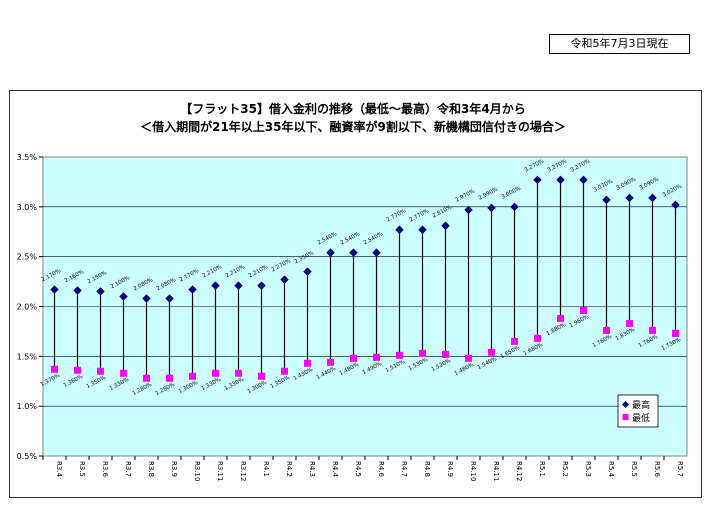  I want to click on x-tick-label: R3.9, so click(174, 469).